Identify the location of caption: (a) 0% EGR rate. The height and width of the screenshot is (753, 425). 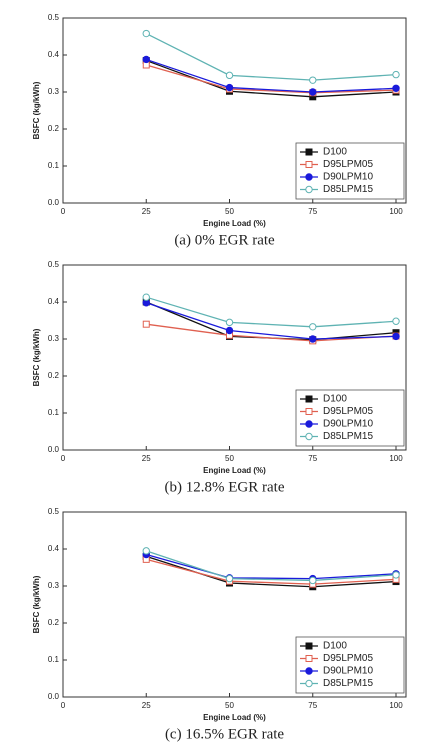
(224, 240).